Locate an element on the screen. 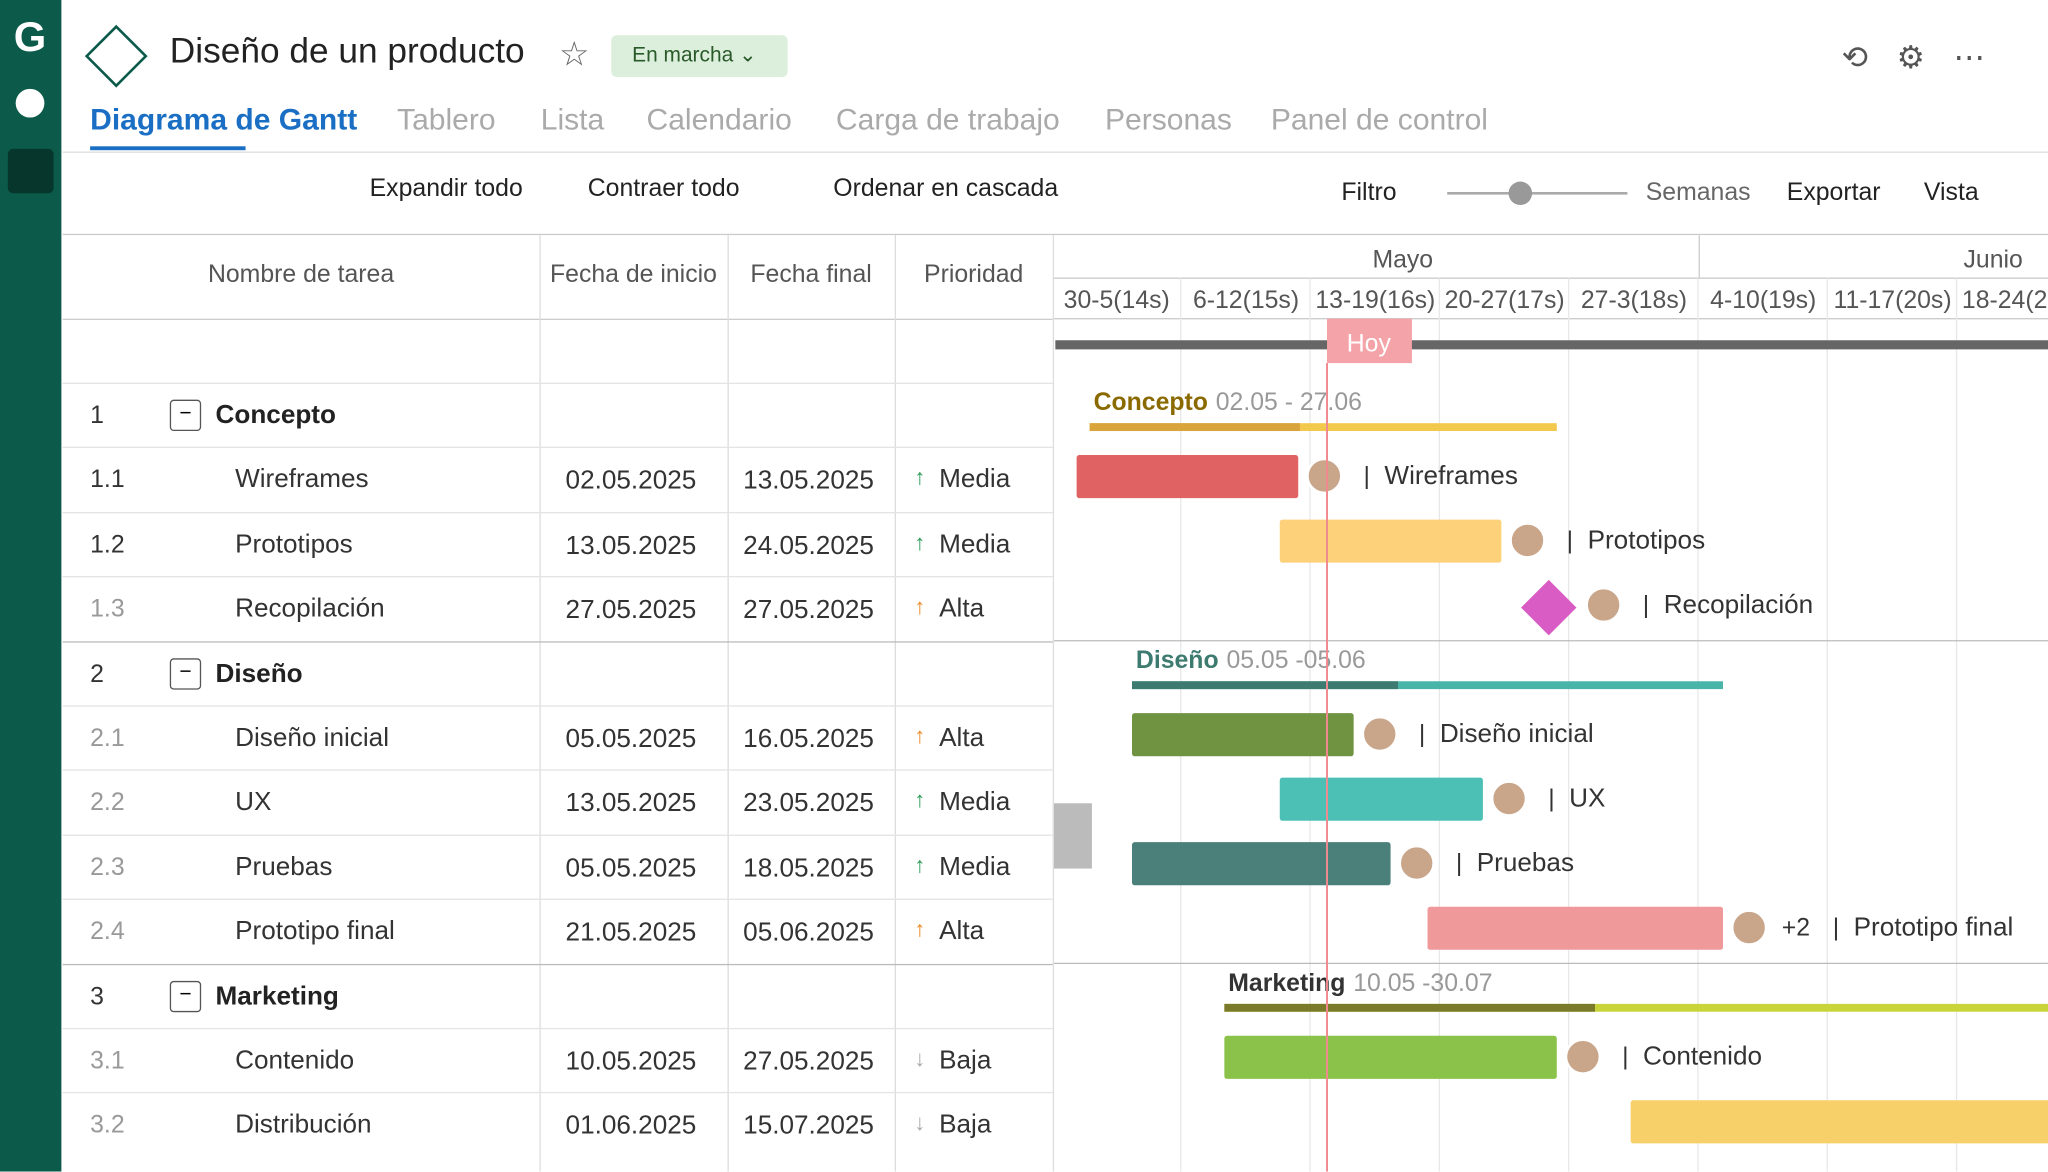  group-bar is located at coordinates (1636, 1007).